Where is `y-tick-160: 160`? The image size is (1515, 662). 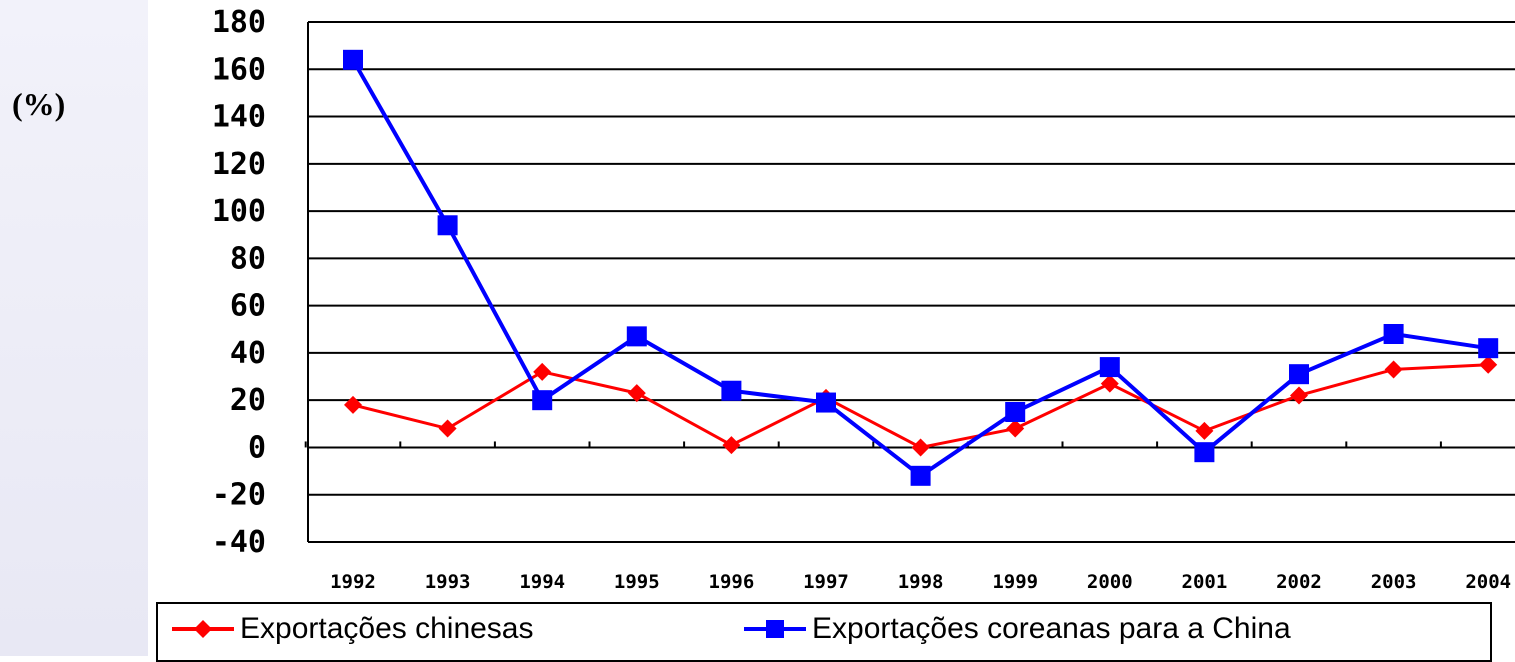
y-tick-160: 160 is located at coordinates (239, 69).